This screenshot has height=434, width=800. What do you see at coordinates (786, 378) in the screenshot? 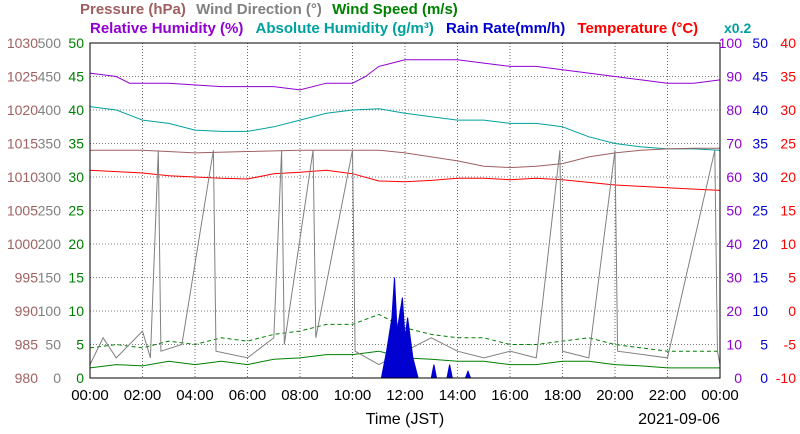
I see `tick-label-temperature: -10` at bounding box center [786, 378].